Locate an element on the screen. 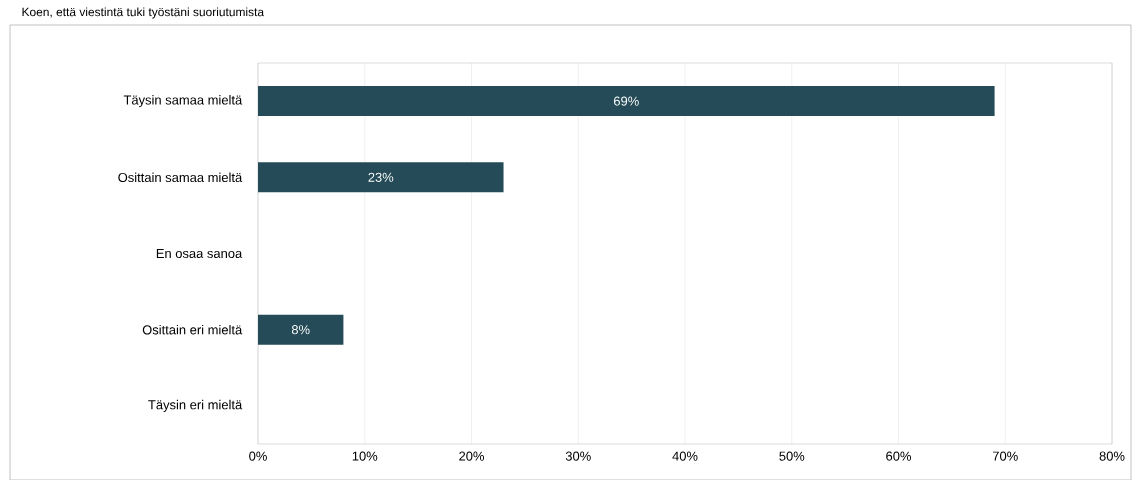 The image size is (1142, 480). x-tick-label: 20% is located at coordinates (472, 456).